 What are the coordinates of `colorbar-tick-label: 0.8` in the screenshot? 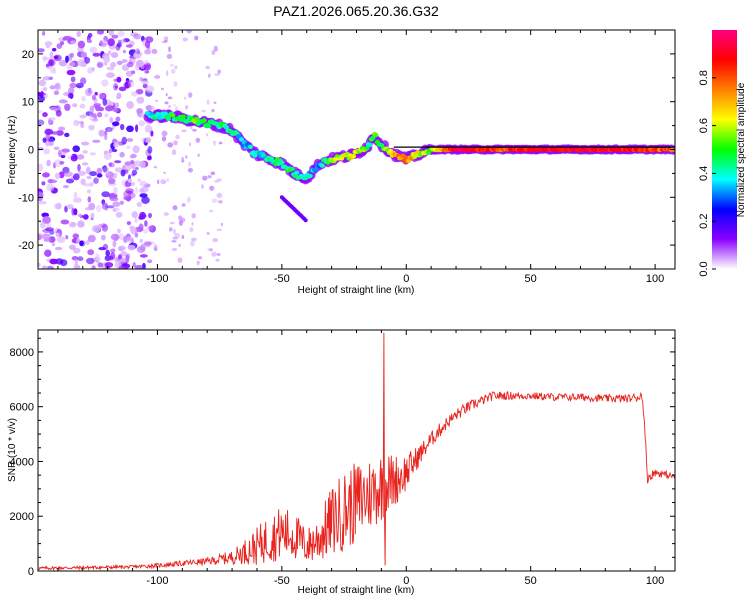 It's located at (704, 77).